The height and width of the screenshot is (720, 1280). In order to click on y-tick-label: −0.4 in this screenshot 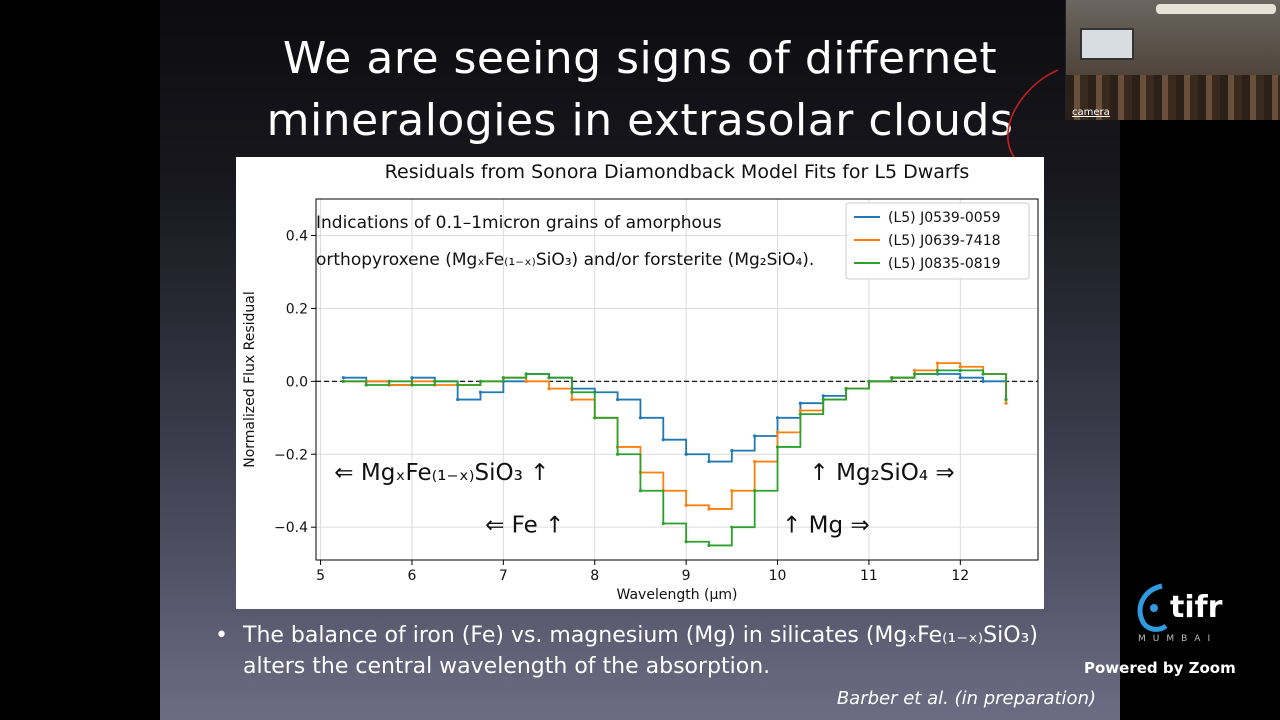, I will do `click(291, 528)`.